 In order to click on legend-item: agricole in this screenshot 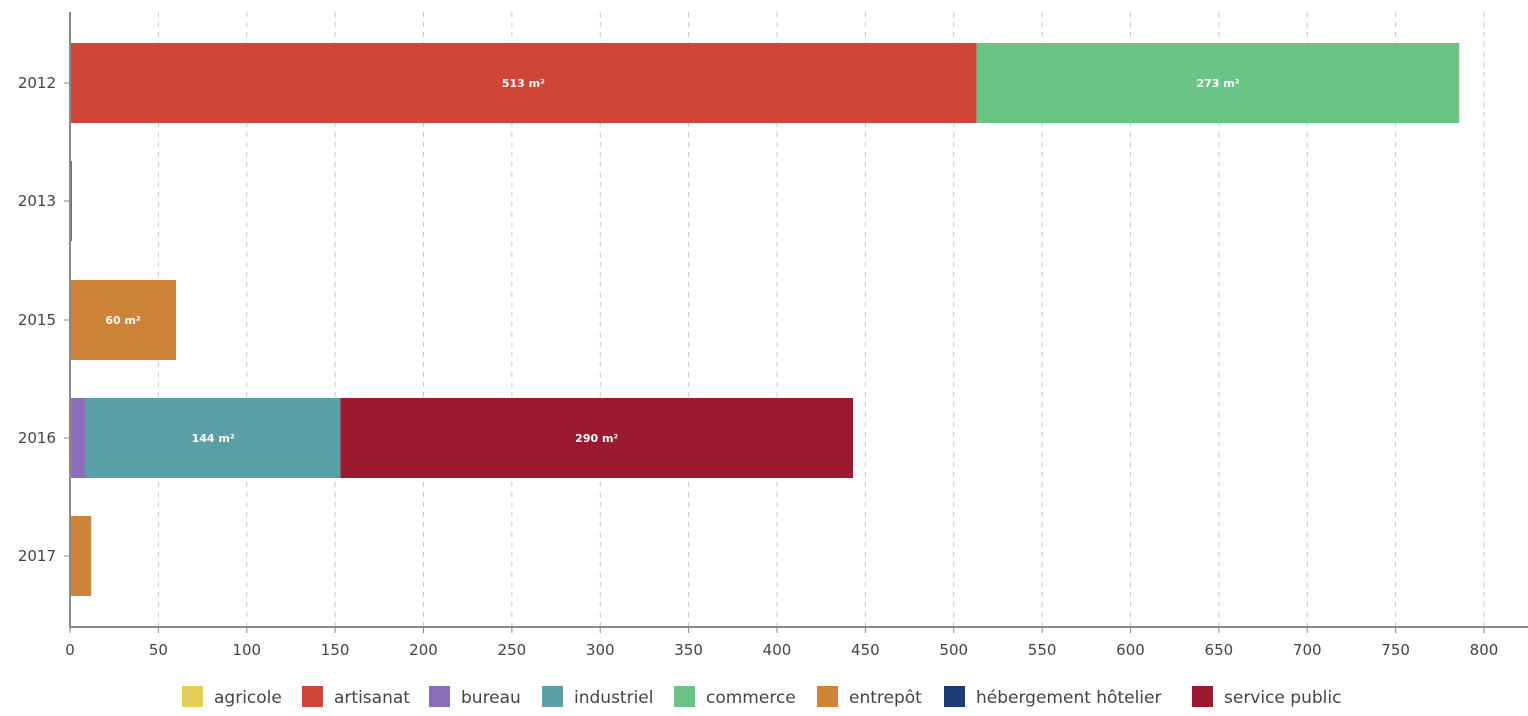, I will do `click(232, 697)`.